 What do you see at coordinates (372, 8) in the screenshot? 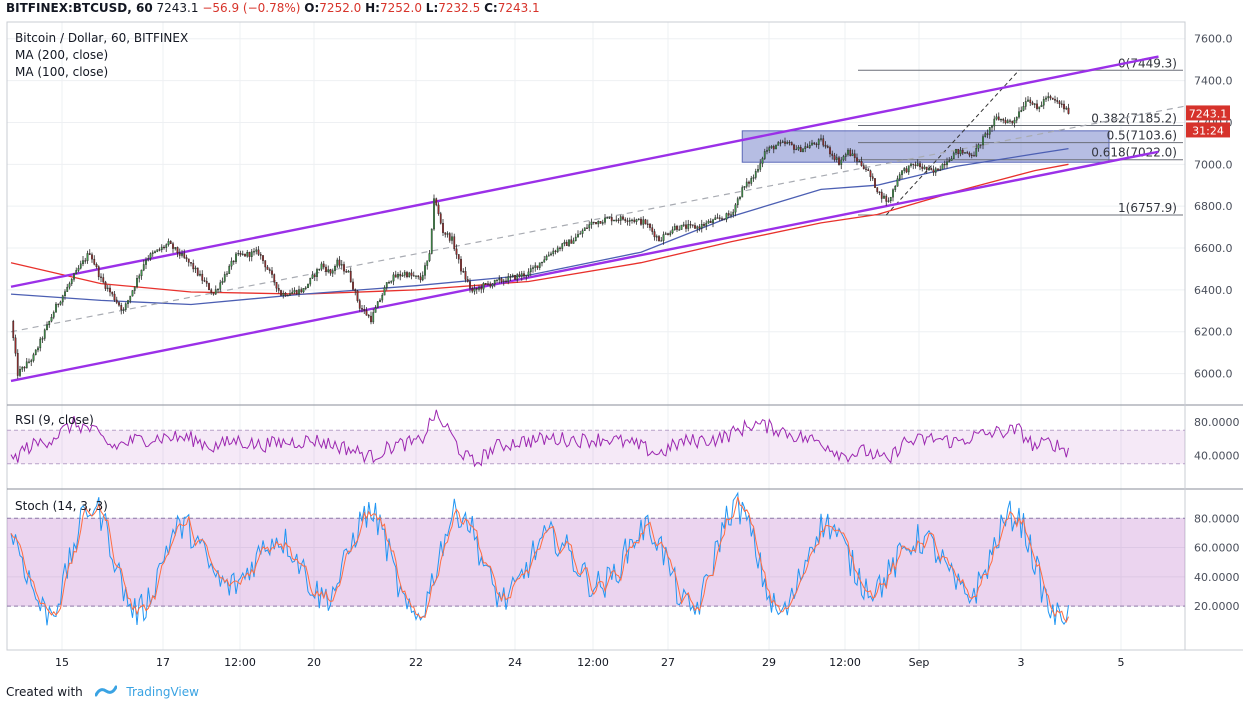
I see `high-label: H:` at bounding box center [372, 8].